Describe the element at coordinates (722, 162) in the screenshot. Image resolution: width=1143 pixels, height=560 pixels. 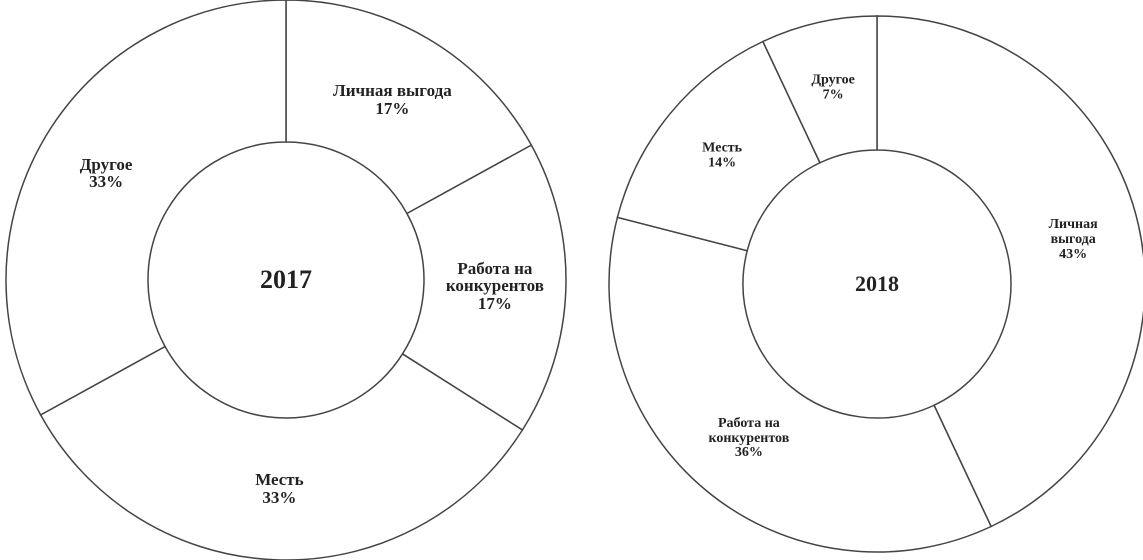
I see `value-label: 14%` at that location.